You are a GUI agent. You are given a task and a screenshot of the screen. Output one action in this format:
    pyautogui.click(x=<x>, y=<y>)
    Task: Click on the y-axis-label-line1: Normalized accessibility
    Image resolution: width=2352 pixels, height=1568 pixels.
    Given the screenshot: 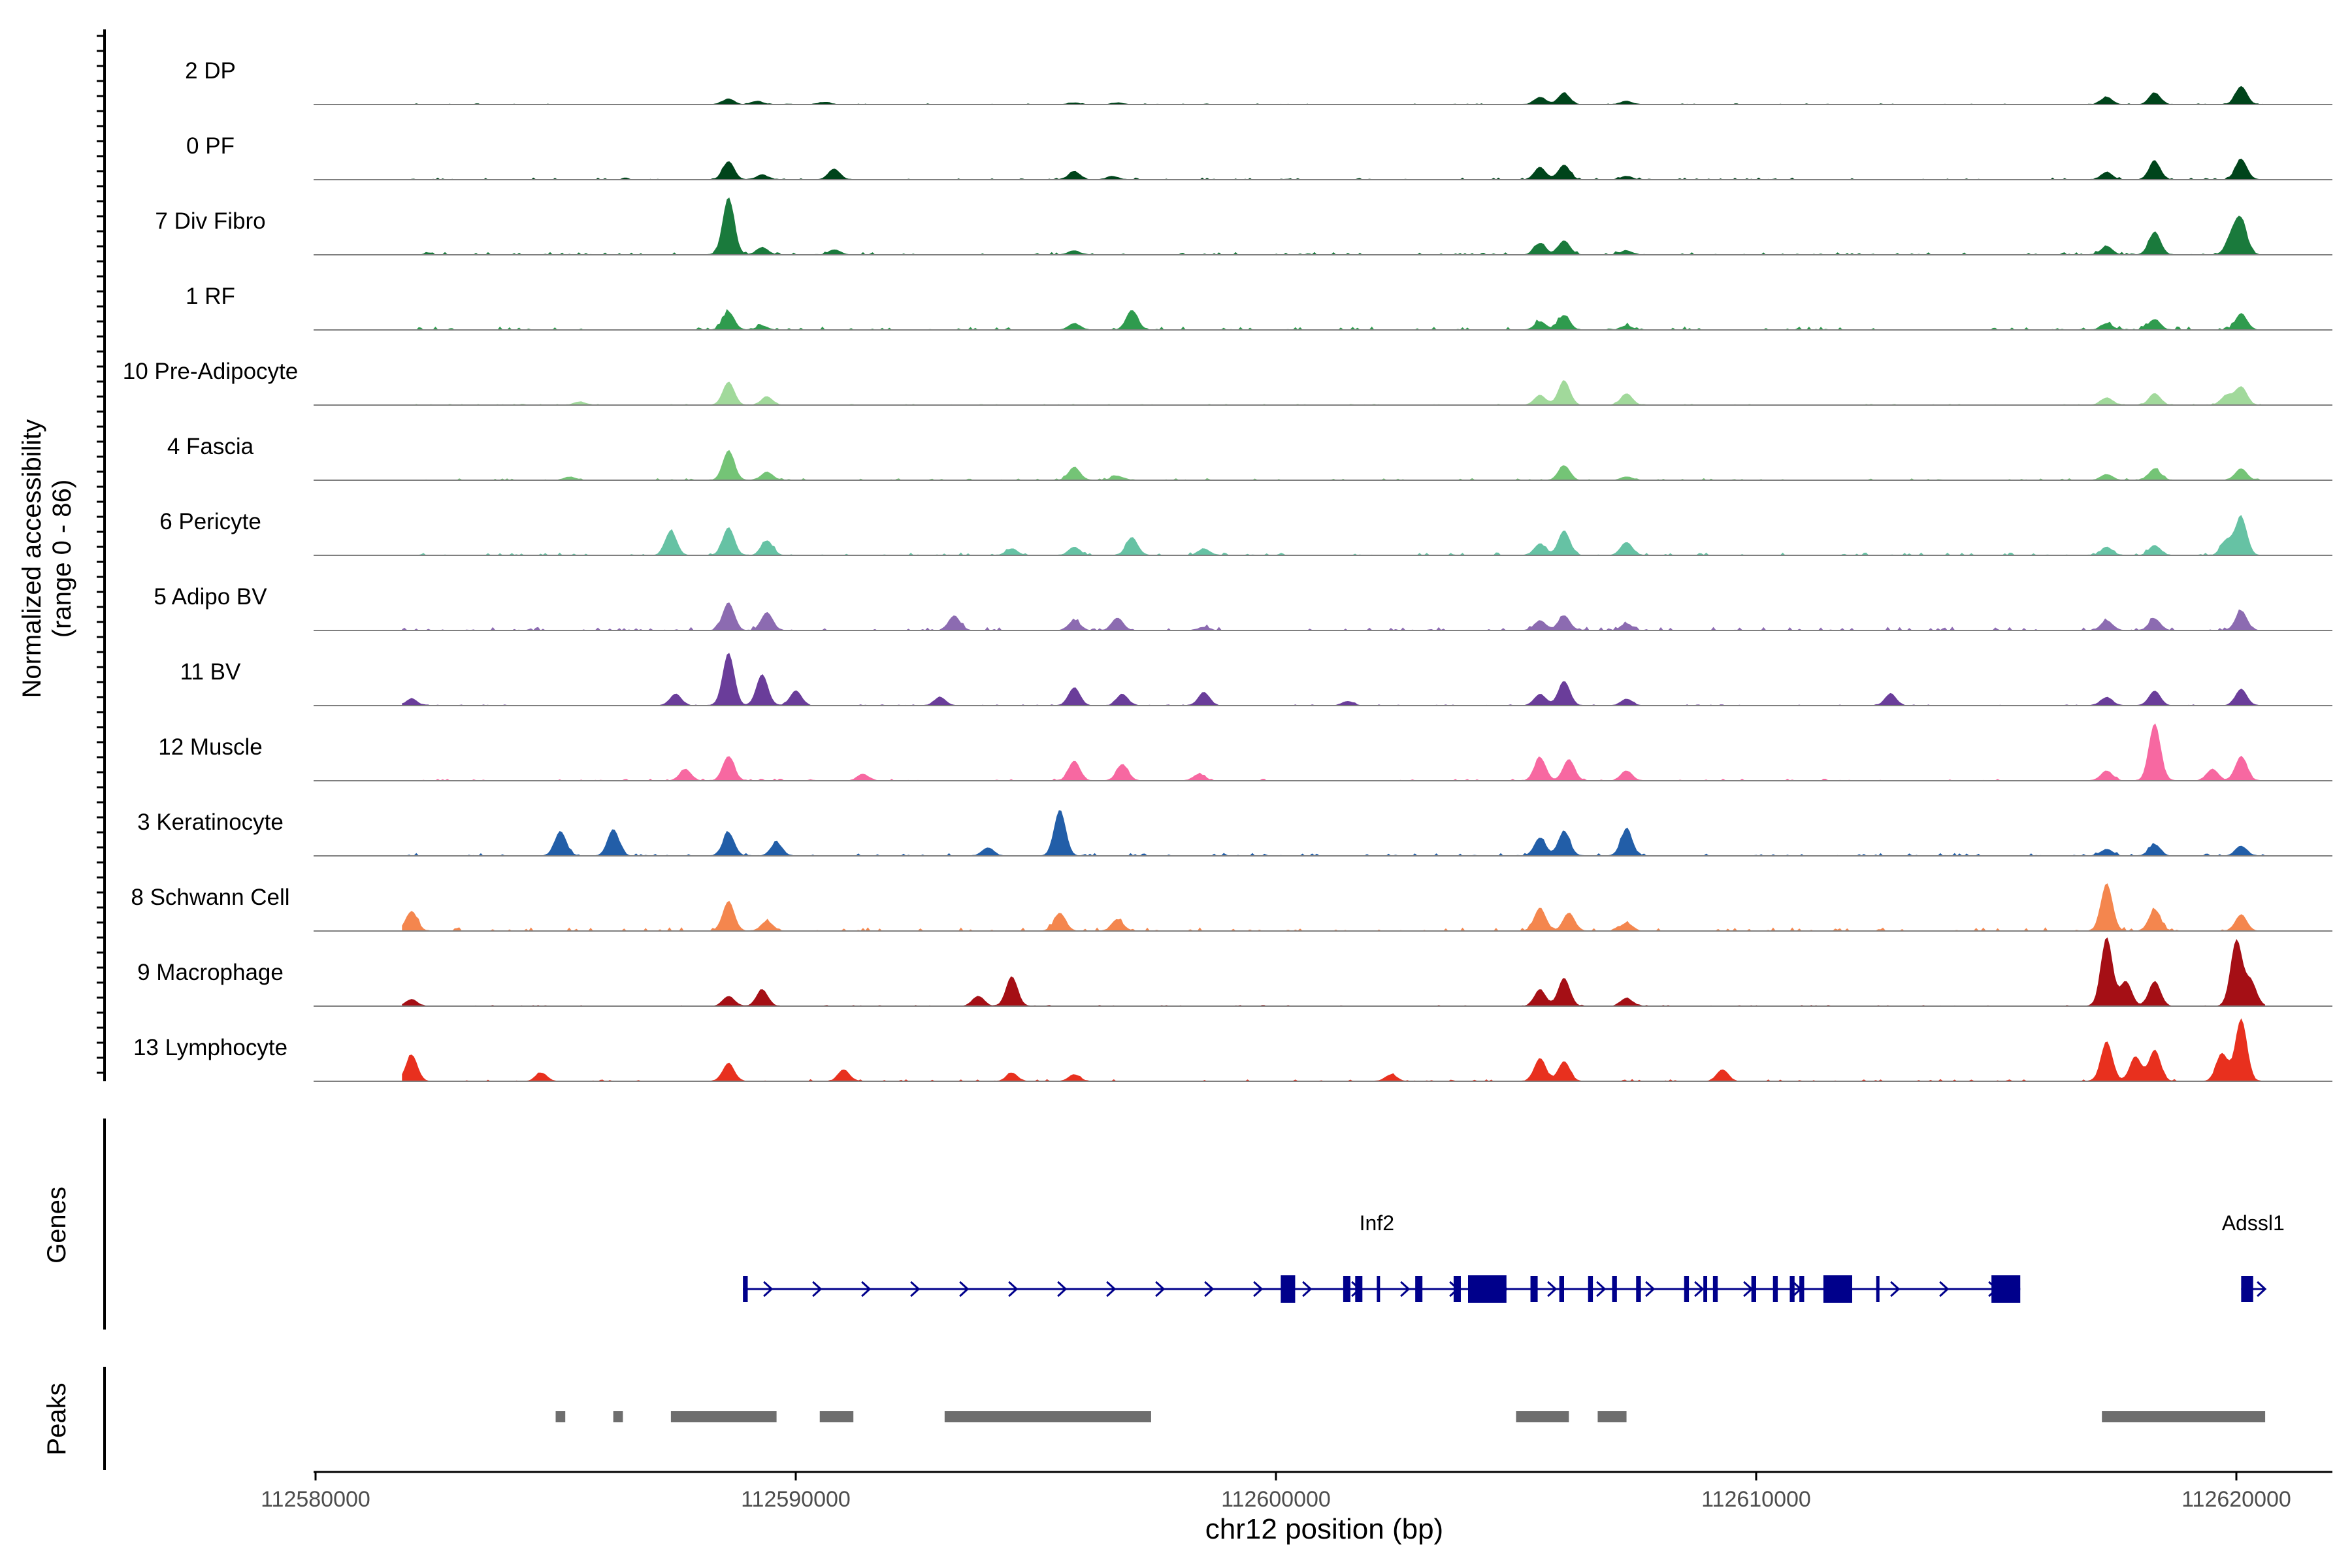 What is the action you would take?
    pyautogui.click(x=32, y=558)
    